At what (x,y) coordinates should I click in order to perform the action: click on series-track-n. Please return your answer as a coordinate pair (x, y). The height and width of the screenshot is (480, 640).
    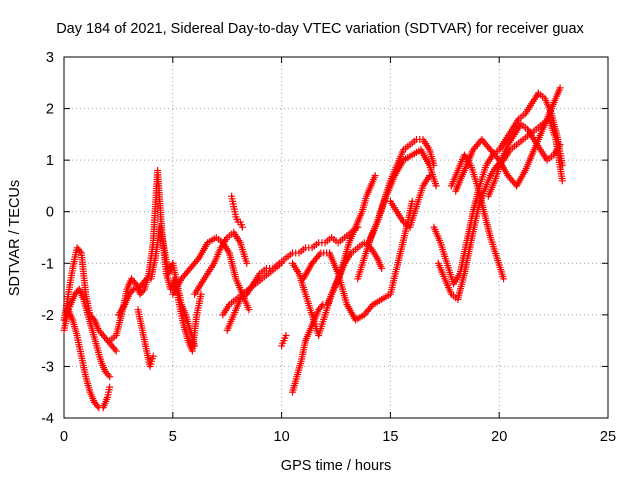
    Looking at the image, I should click on (337, 289).